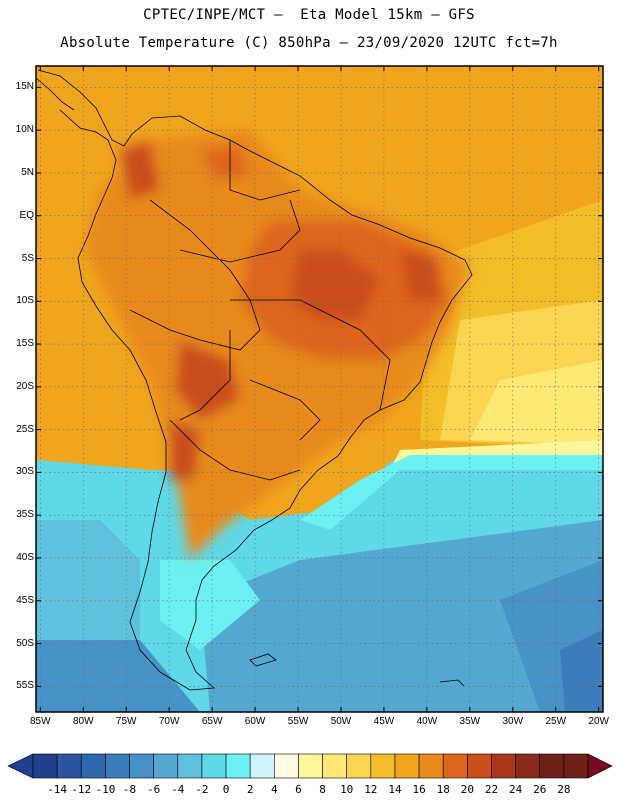  I want to click on colorbar-label: 20, so click(467, 789).